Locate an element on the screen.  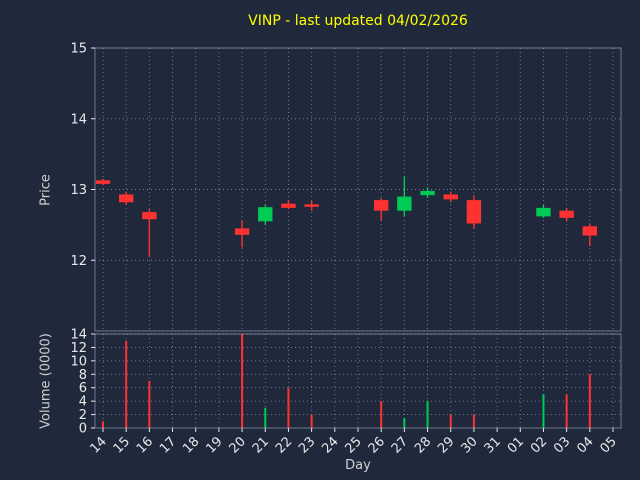
svg-text: 29 is located at coordinates (446, 445).